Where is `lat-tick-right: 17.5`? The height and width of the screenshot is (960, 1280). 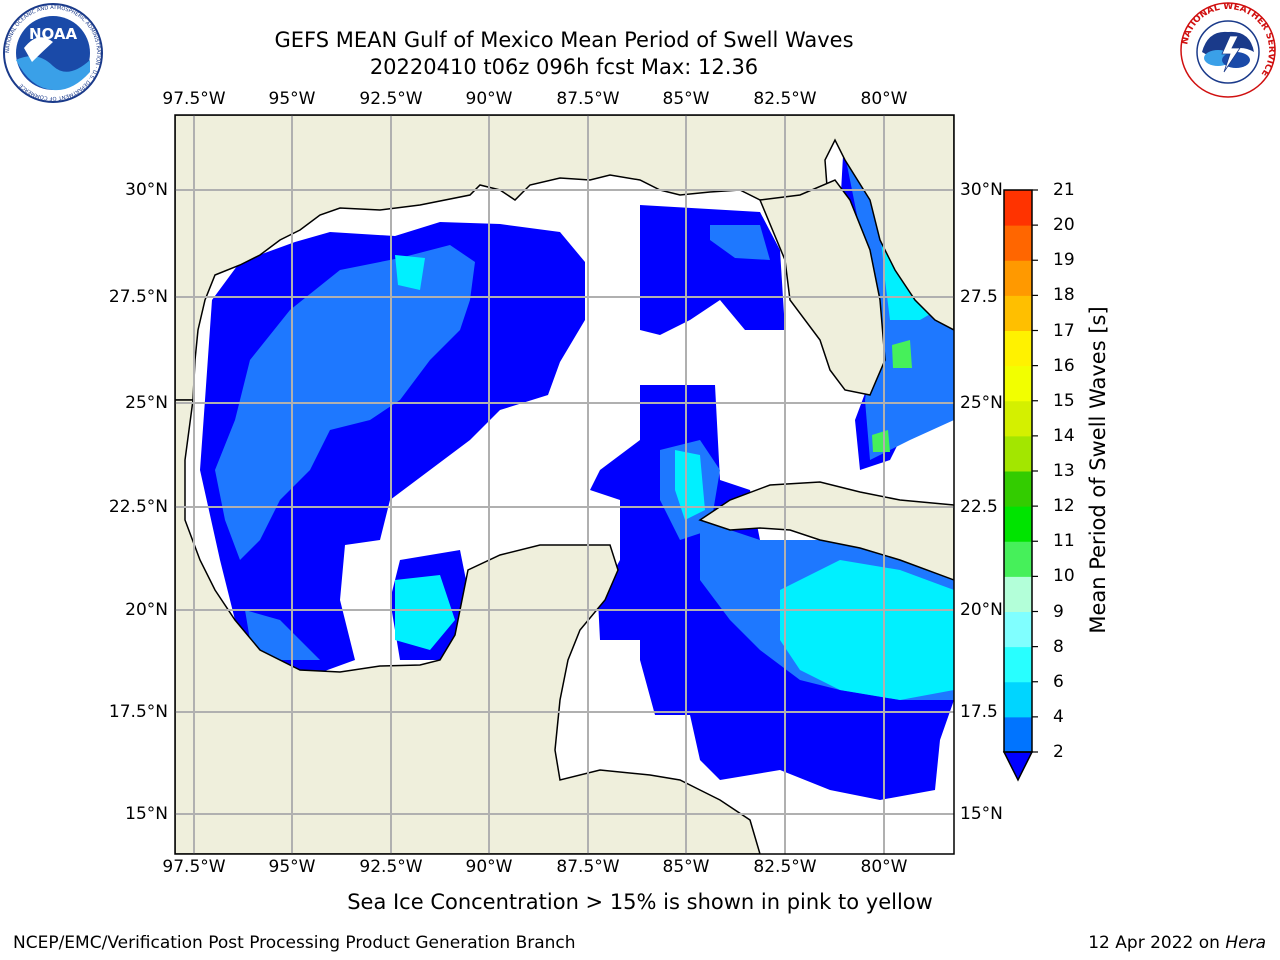
lat-tick-right: 17.5 is located at coordinates (979, 712).